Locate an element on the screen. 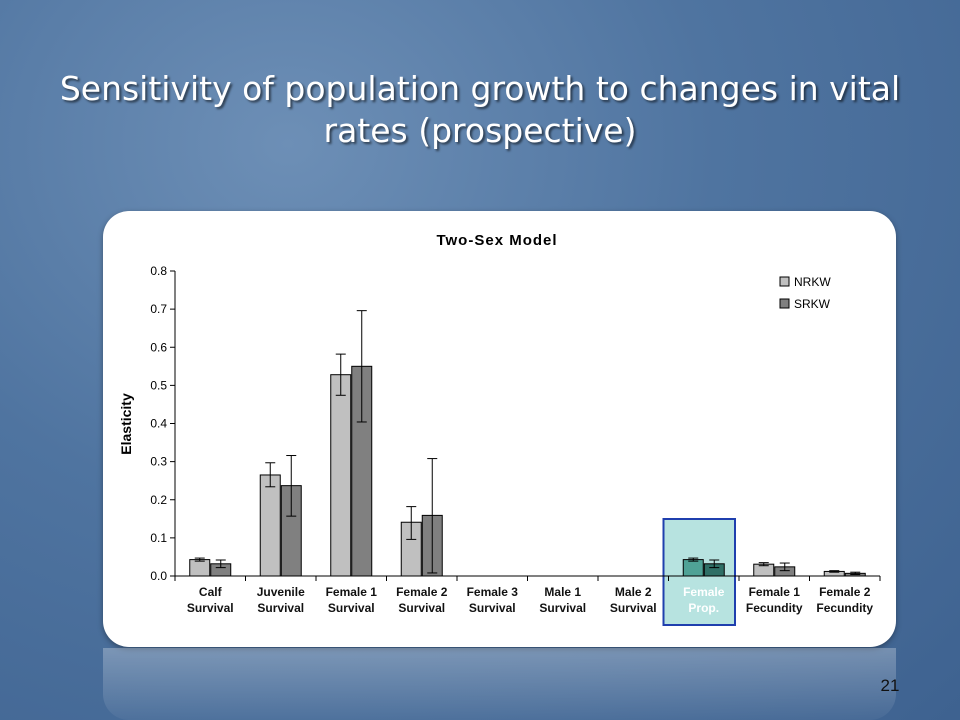 The width and height of the screenshot is (960, 720). legend-swatch-srkw is located at coordinates (784, 303).